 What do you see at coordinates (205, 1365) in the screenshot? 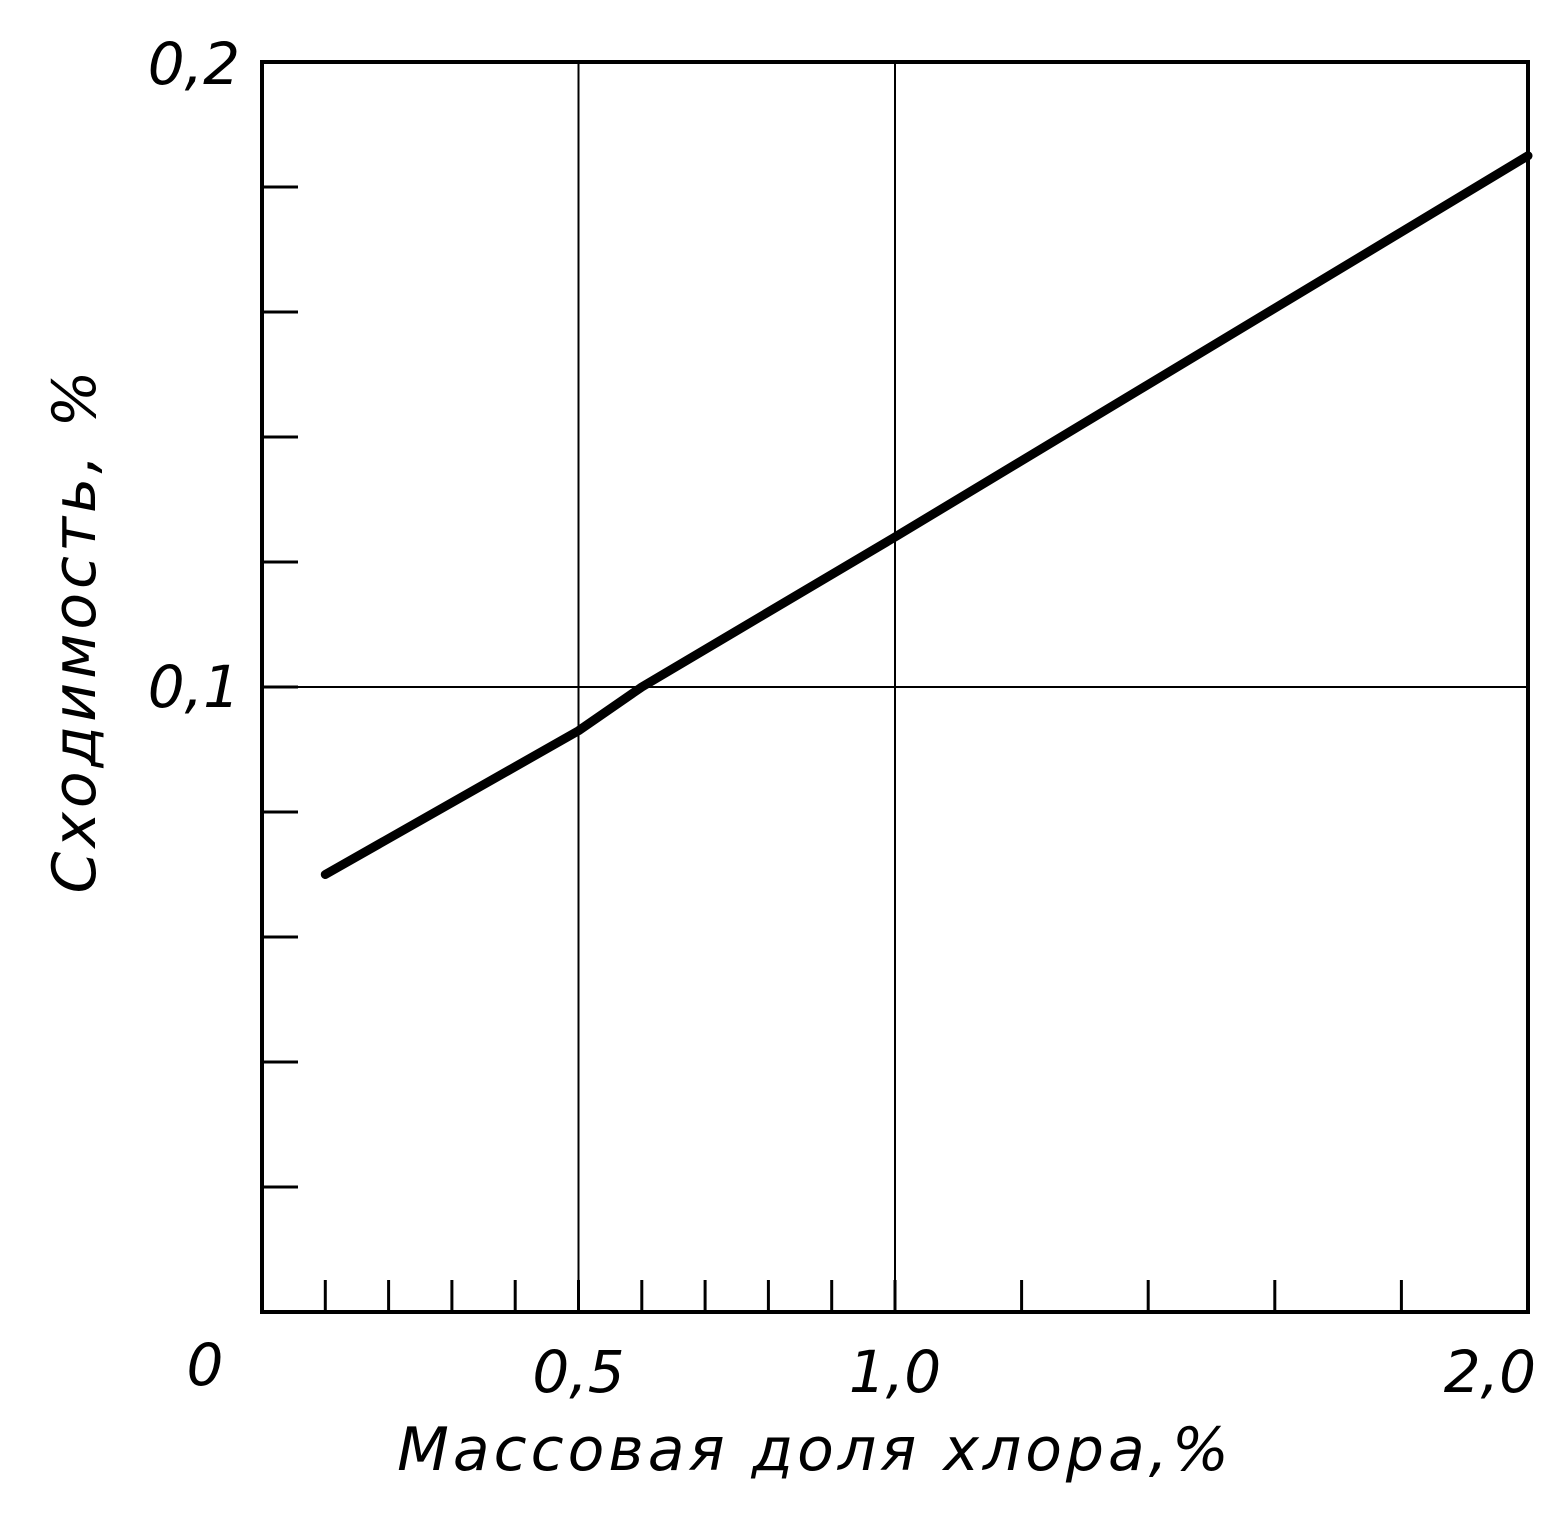
I see `origin-label: 0` at bounding box center [205, 1365].